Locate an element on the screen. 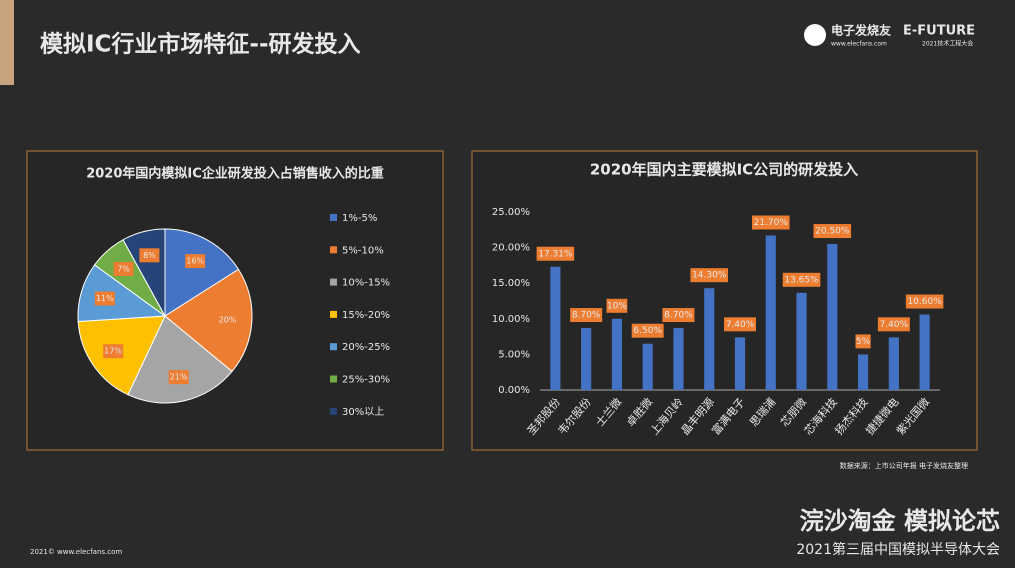 The height and width of the screenshot is (568, 1015). source-note: 数据来源：上市公司年报 电子发烧友整理 is located at coordinates (904, 465).